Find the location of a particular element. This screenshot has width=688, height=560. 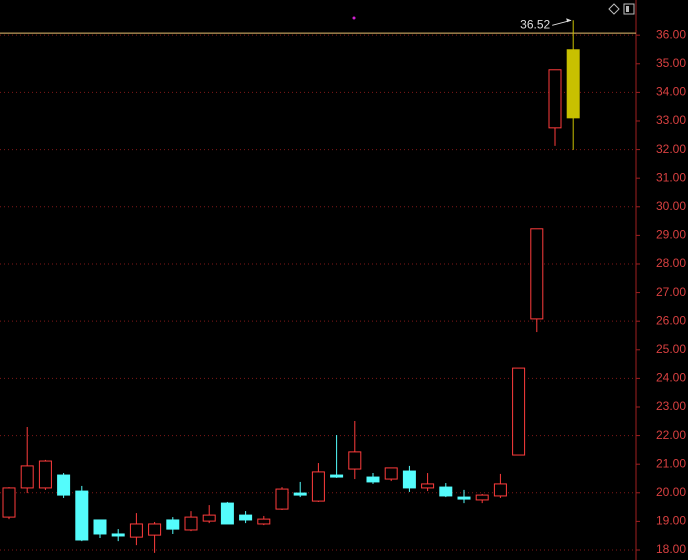

y-tick-label: 24.00 is located at coordinates (671, 378).